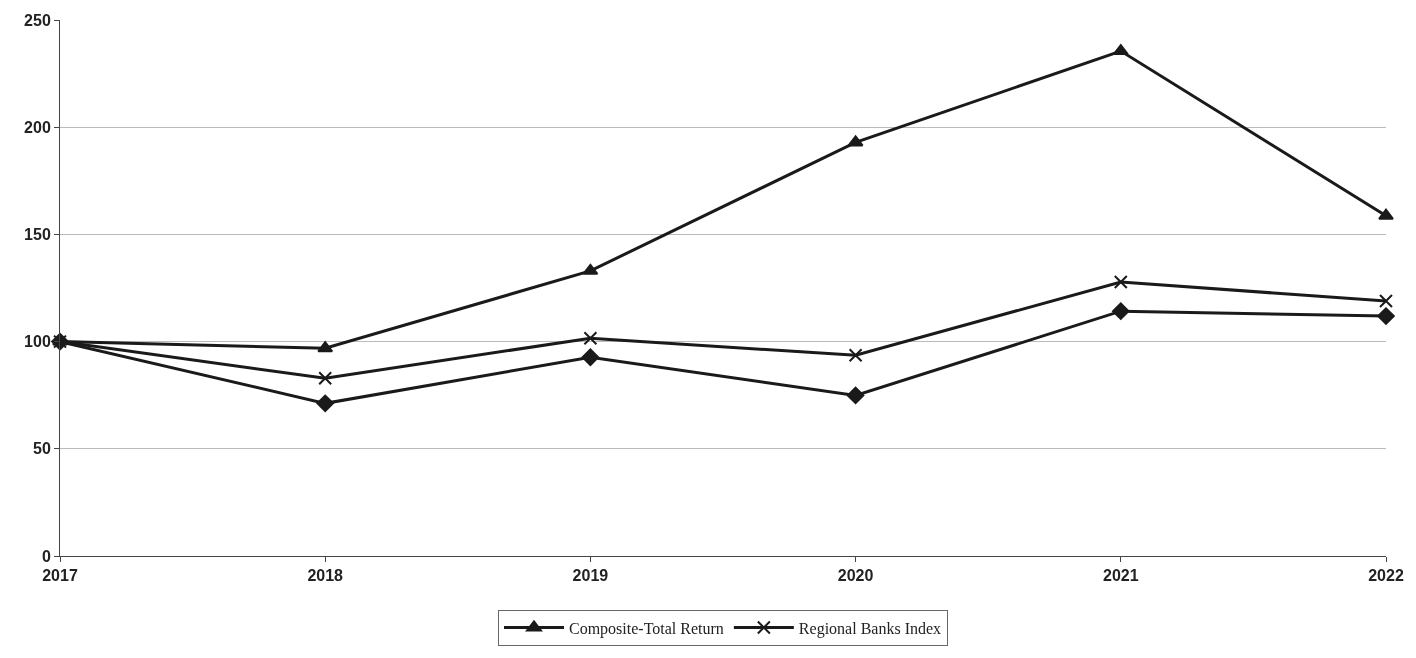  I want to click on legend-label: Regional Banks Index, so click(870, 628).